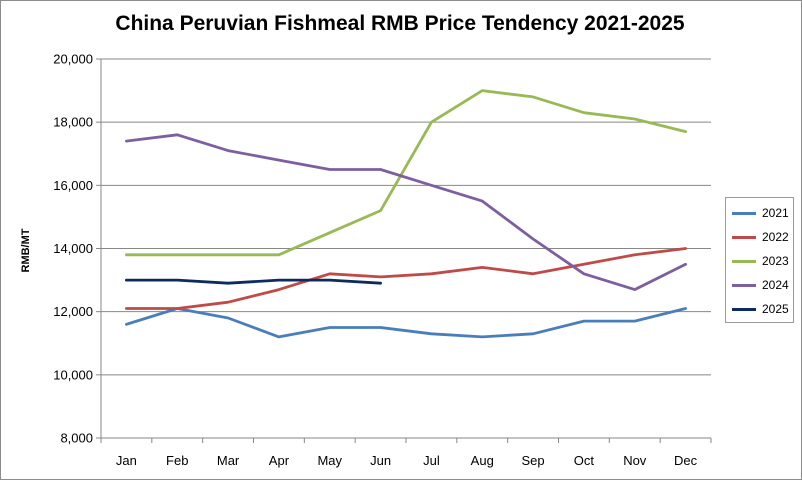  Describe the element at coordinates (406, 323) in the screenshot. I see `series-line-2021` at that location.